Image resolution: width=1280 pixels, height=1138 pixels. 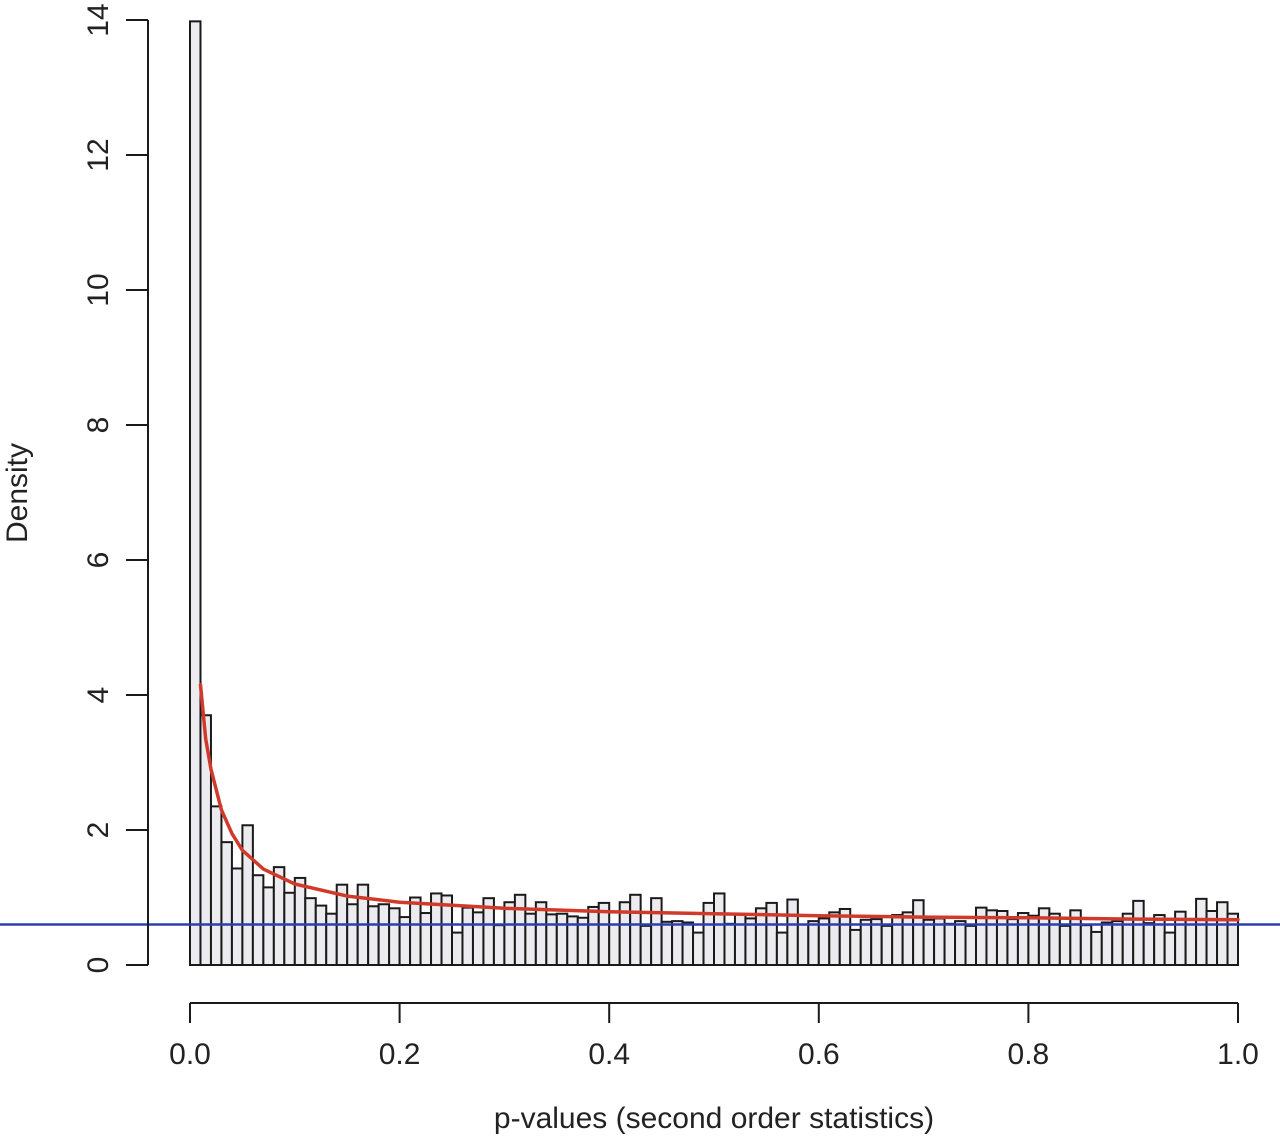 What do you see at coordinates (17, 493) in the screenshot?
I see `y-axis-title: Density` at bounding box center [17, 493].